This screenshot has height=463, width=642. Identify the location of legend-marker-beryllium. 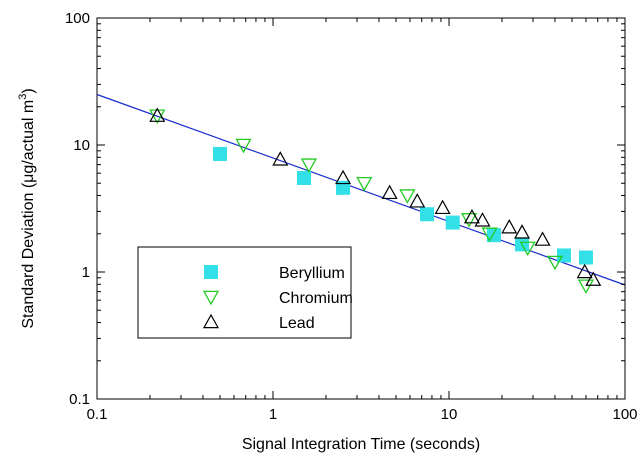
(211, 272).